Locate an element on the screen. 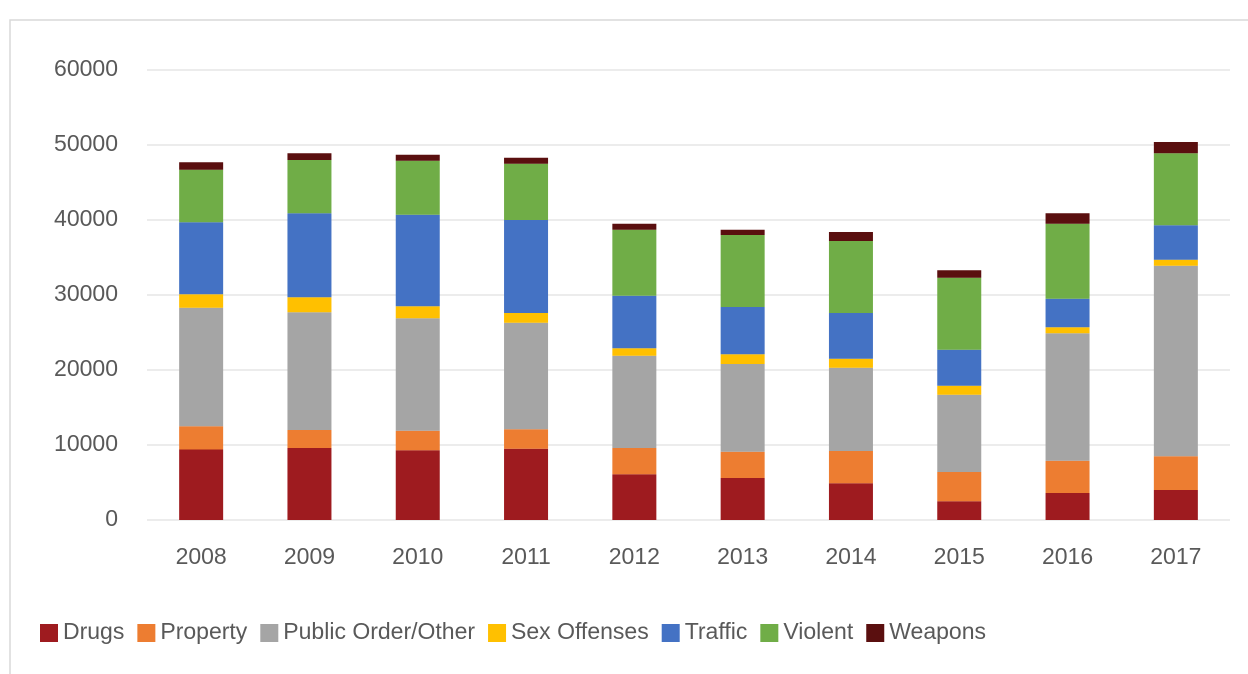 Image resolution: width=1248 pixels, height=674 pixels. legend-label: Public Order/Other is located at coordinates (379, 631).